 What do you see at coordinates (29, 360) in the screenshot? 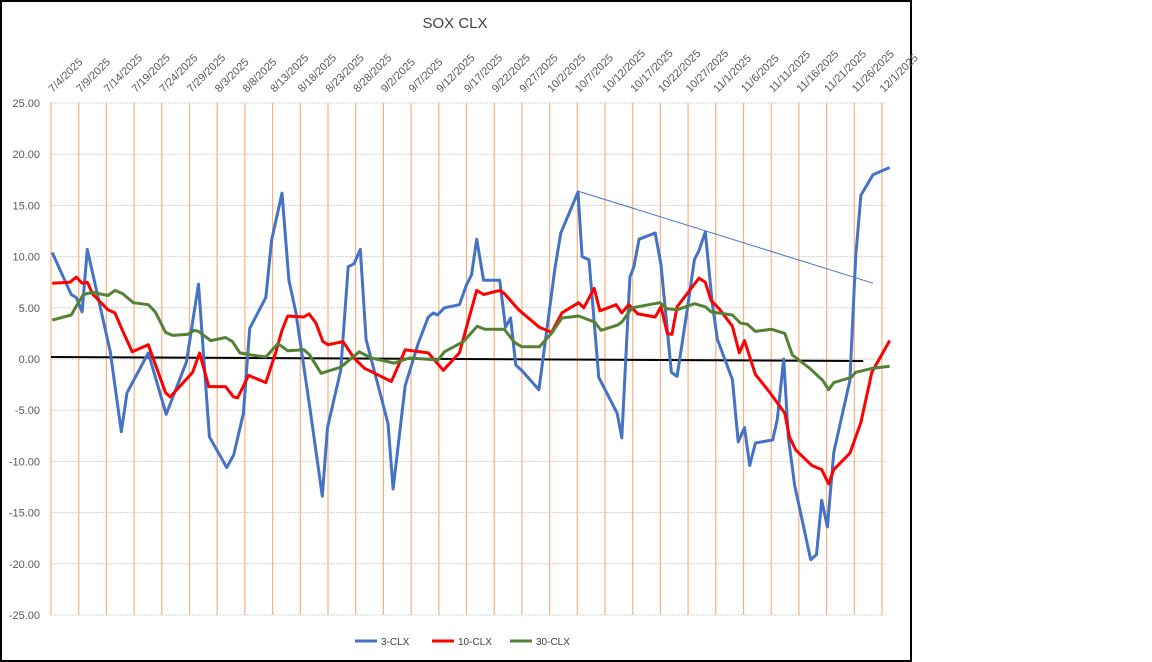
I see `y-tick-label: 0.00` at bounding box center [29, 360].